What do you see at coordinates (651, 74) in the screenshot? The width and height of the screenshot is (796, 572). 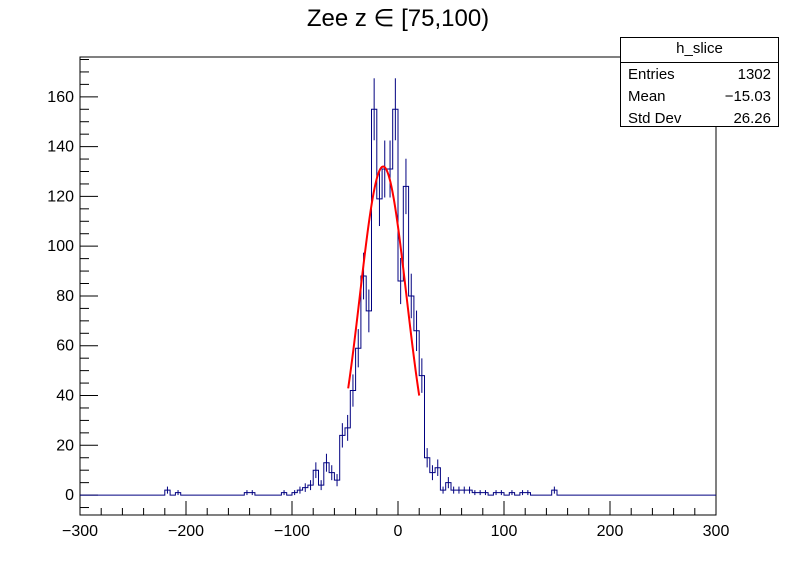 I see `stats-label-entries: Entries` at bounding box center [651, 74].